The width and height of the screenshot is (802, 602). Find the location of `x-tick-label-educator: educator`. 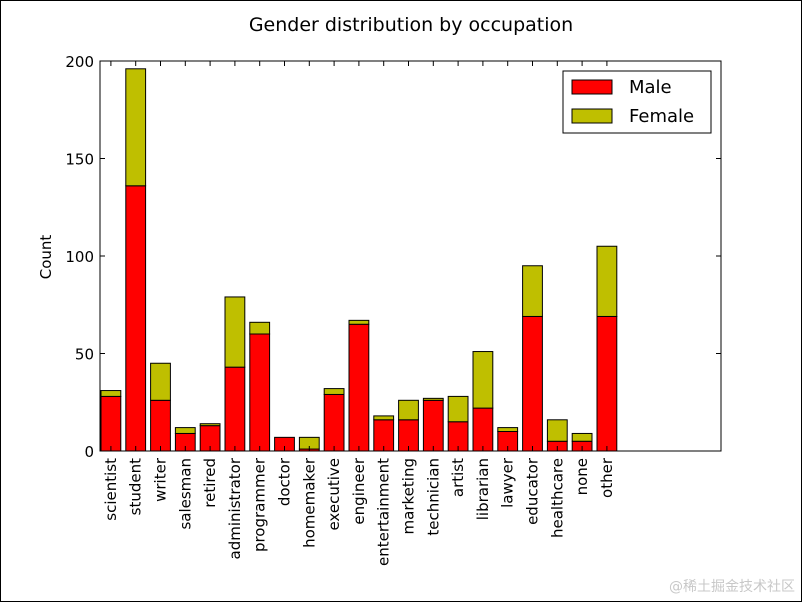

x-tick-label-educator: educator is located at coordinates (533, 491).